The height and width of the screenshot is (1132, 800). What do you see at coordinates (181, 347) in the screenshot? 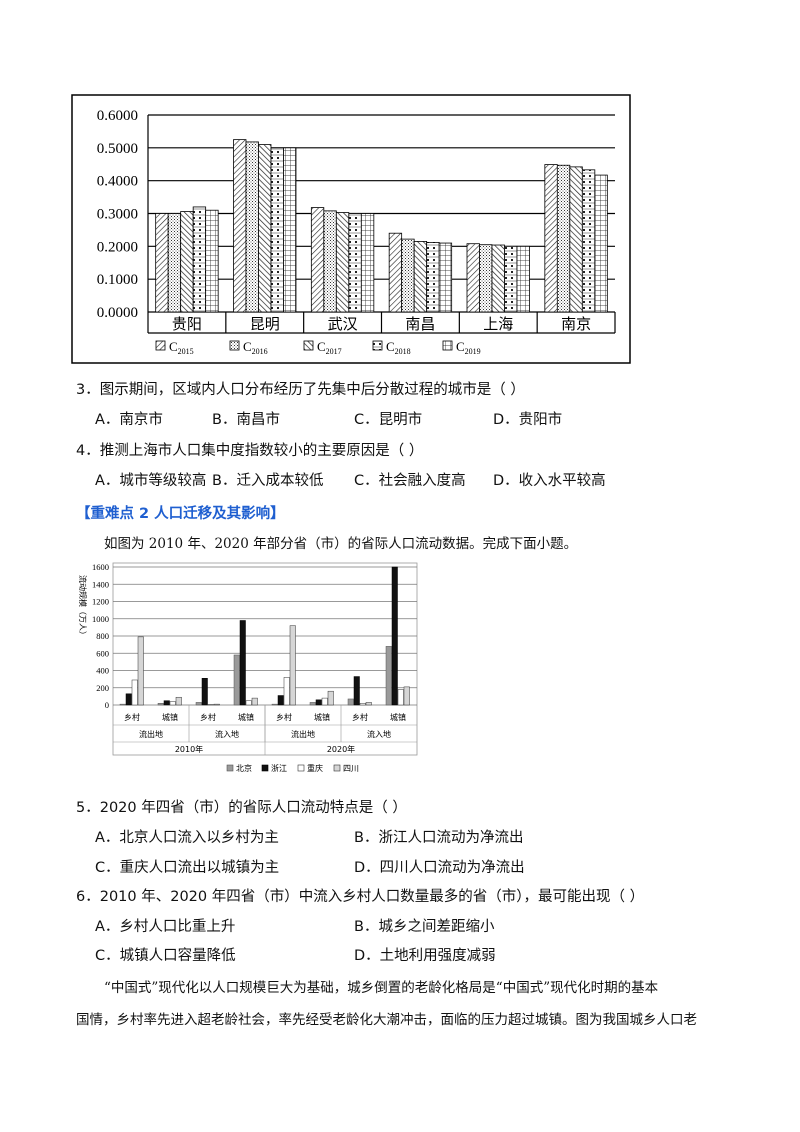
I see `legend-label: C2015` at bounding box center [181, 347].